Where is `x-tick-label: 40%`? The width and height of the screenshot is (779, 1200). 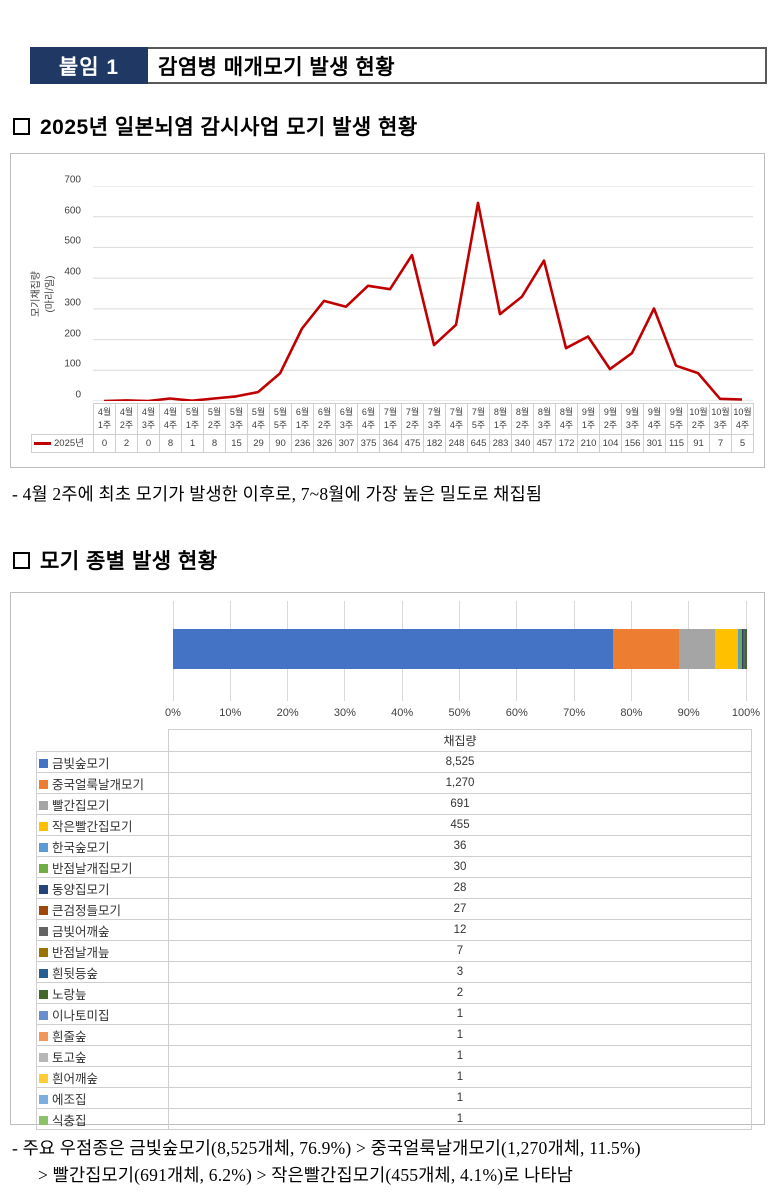
x-tick-label: 40% is located at coordinates (402, 713).